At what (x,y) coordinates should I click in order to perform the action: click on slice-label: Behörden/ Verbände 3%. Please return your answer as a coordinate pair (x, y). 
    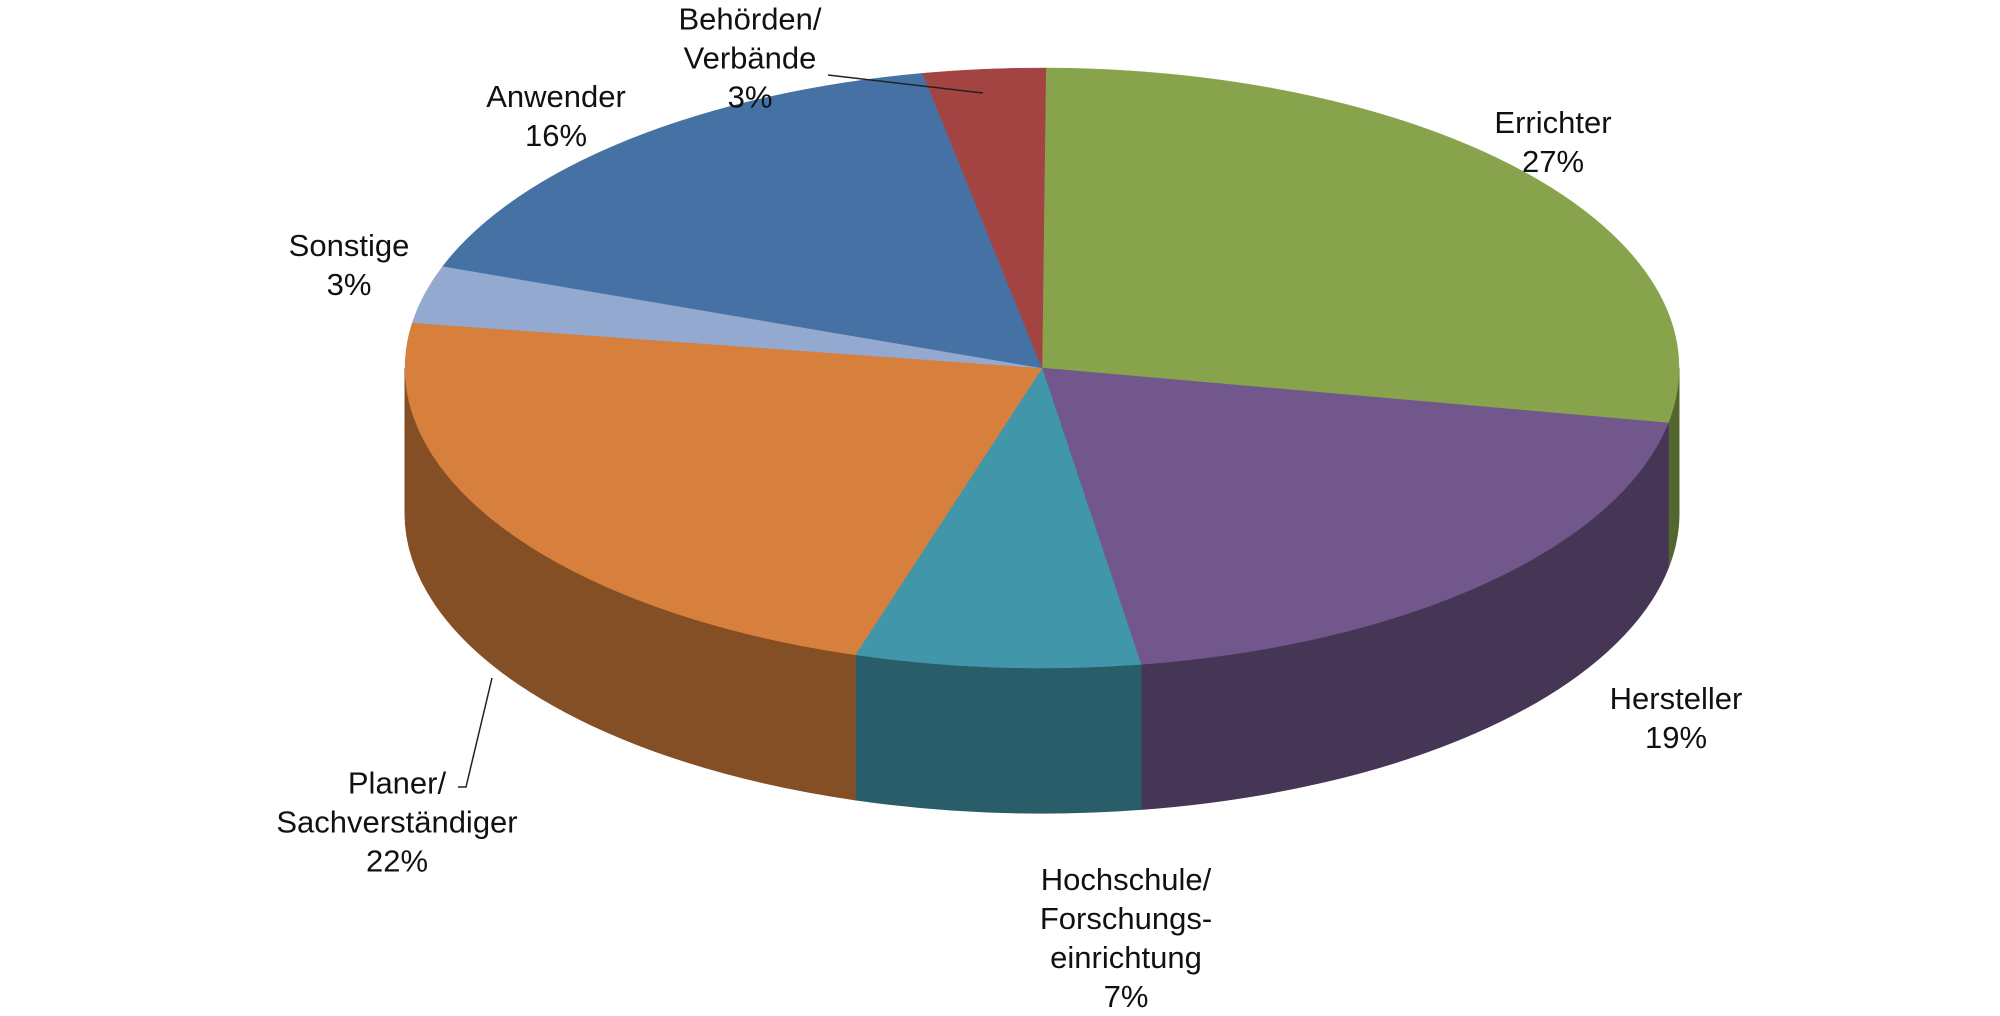
    Looking at the image, I should click on (749, 58).